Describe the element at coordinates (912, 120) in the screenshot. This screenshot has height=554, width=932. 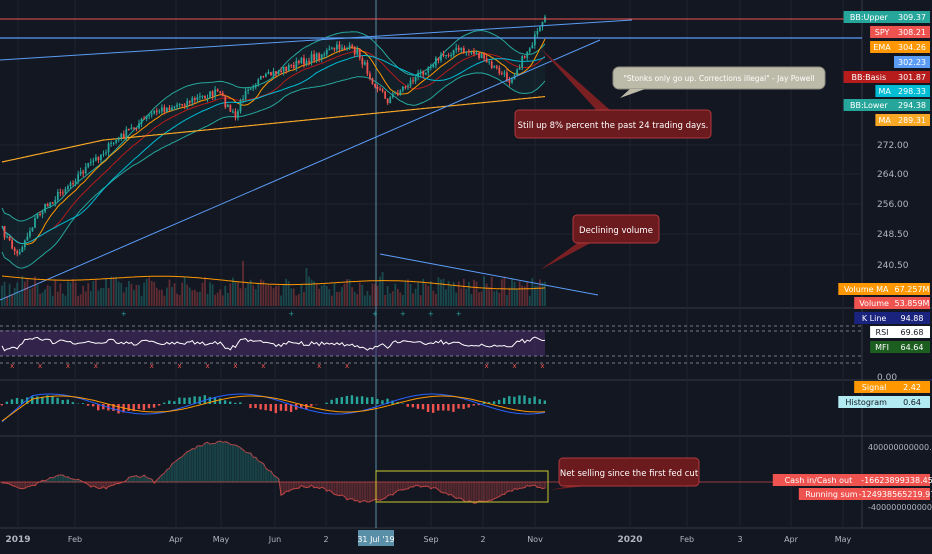
I see `price-label-value: 289.31` at that location.